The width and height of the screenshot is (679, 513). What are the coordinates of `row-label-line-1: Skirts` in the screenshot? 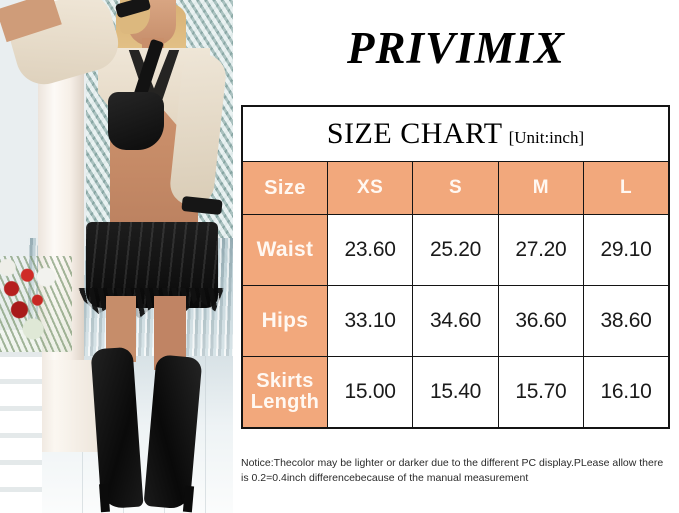 It's located at (285, 381).